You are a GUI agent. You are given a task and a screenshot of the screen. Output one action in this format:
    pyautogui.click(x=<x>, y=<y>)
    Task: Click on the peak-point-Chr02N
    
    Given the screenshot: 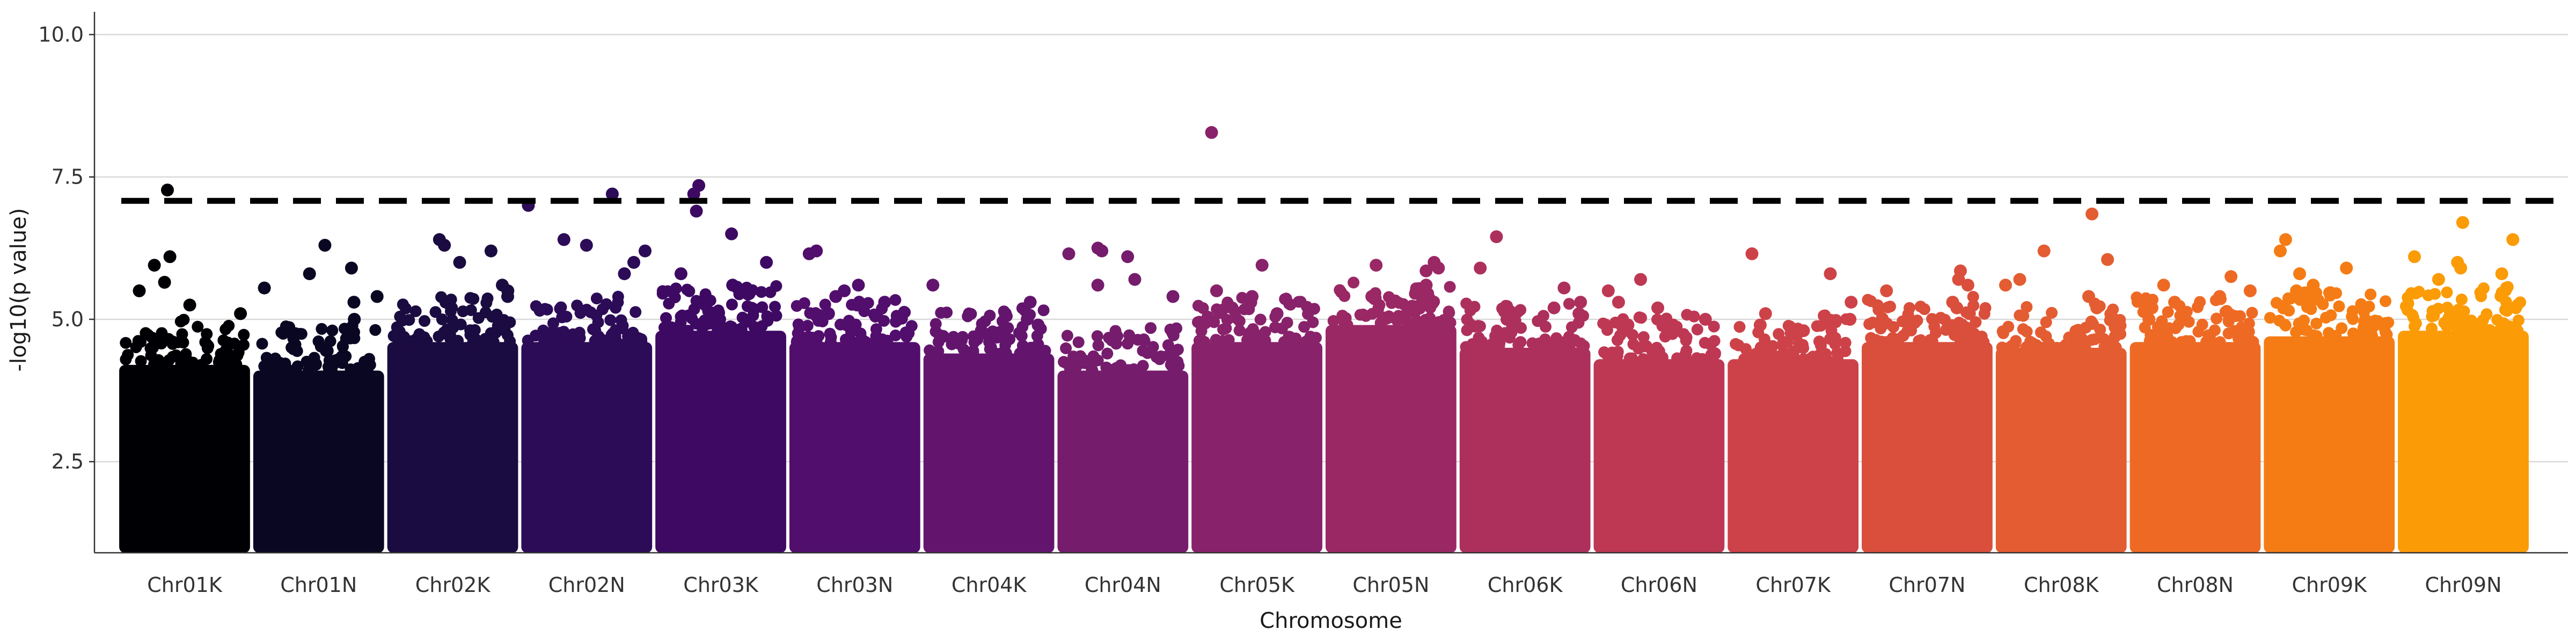 What is the action you would take?
    pyautogui.click(x=633, y=262)
    